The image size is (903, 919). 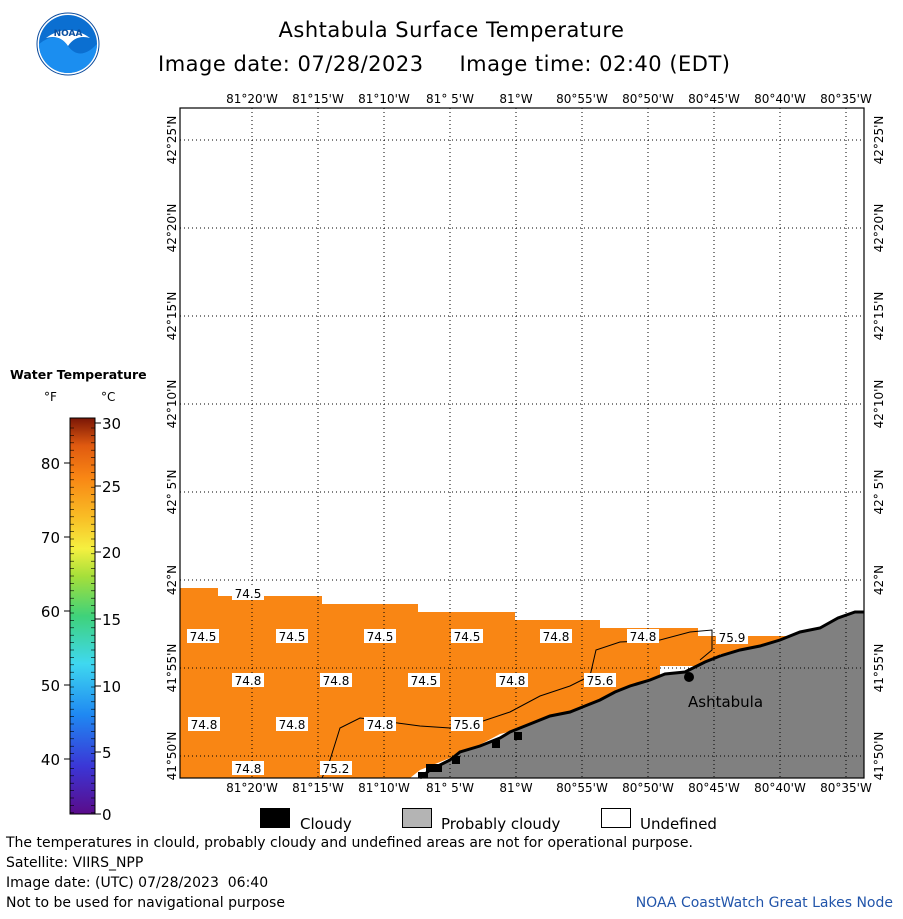 I want to click on key-swatch-undefined, so click(x=616, y=818).